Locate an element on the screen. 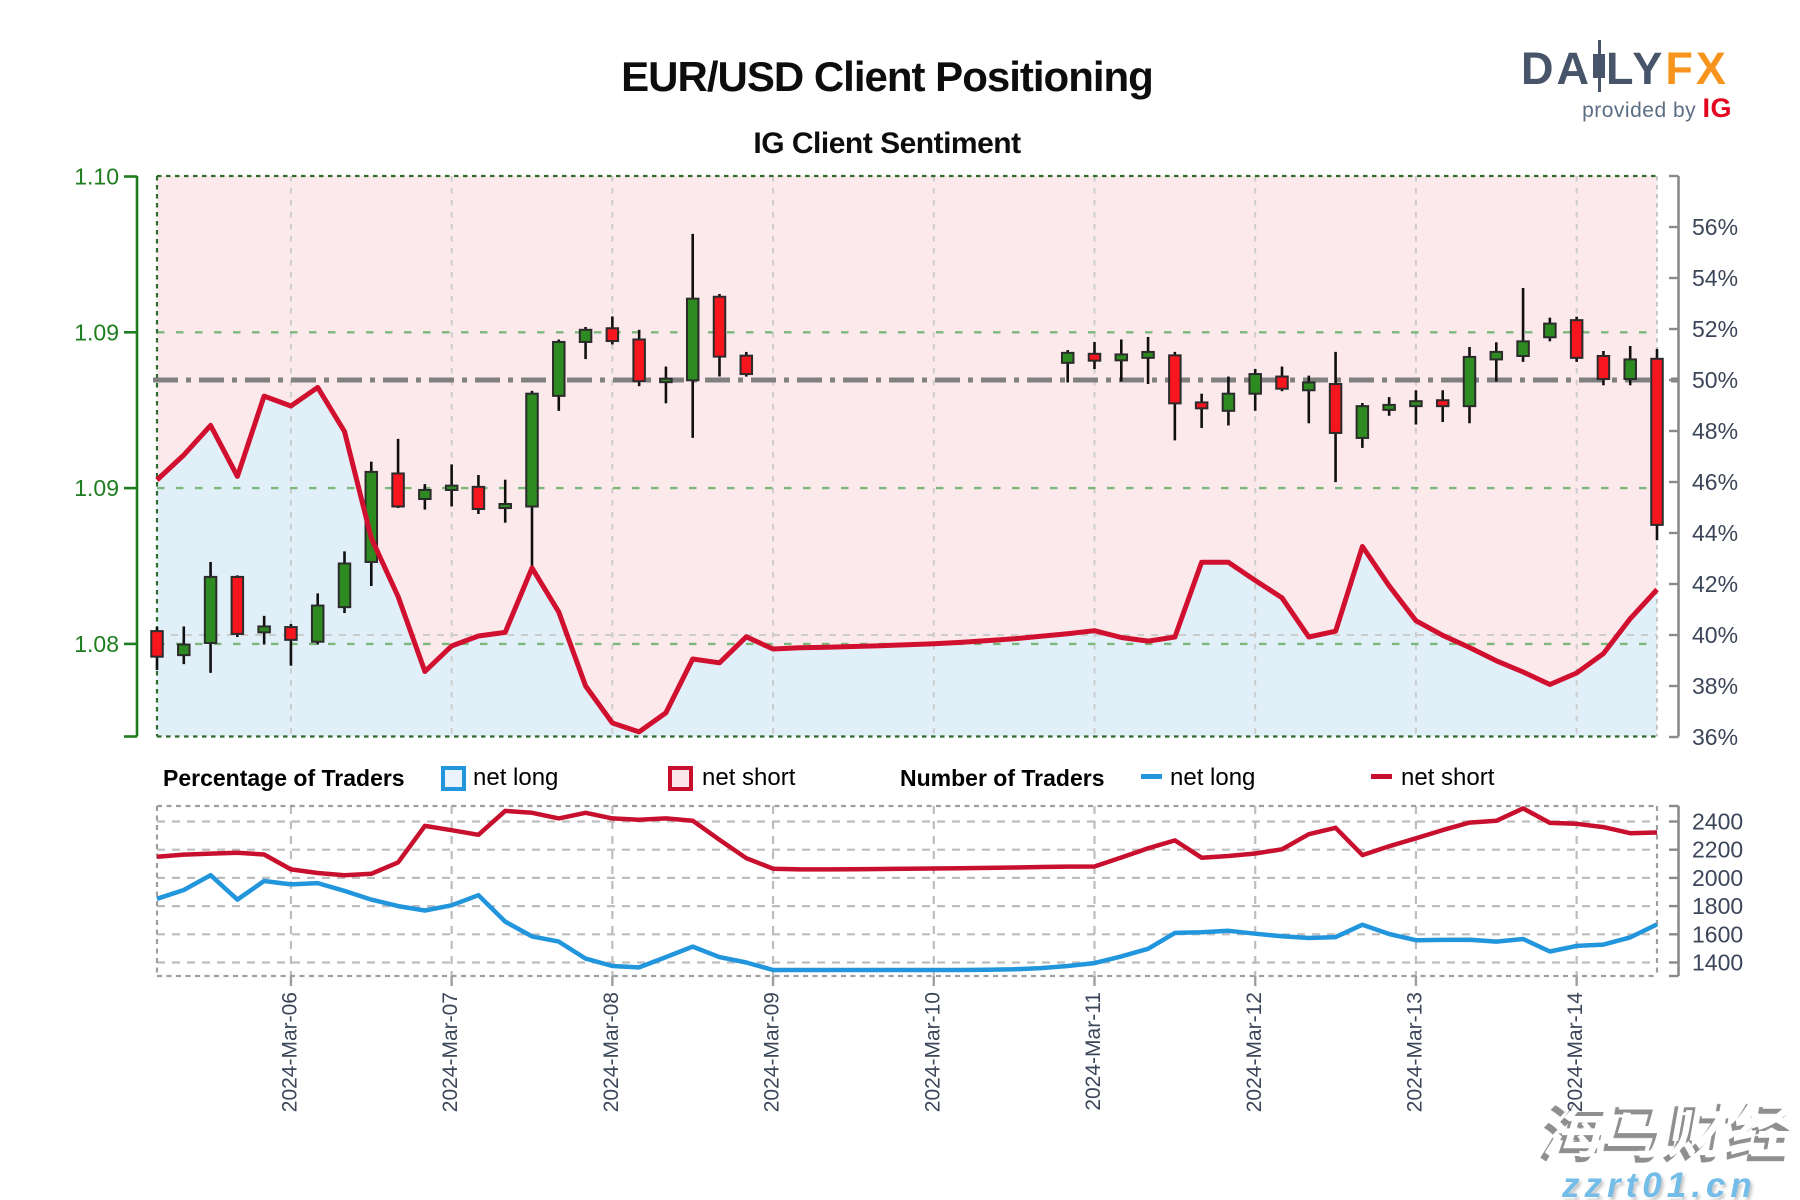  traders-chart-gridlines is located at coordinates (907, 891).